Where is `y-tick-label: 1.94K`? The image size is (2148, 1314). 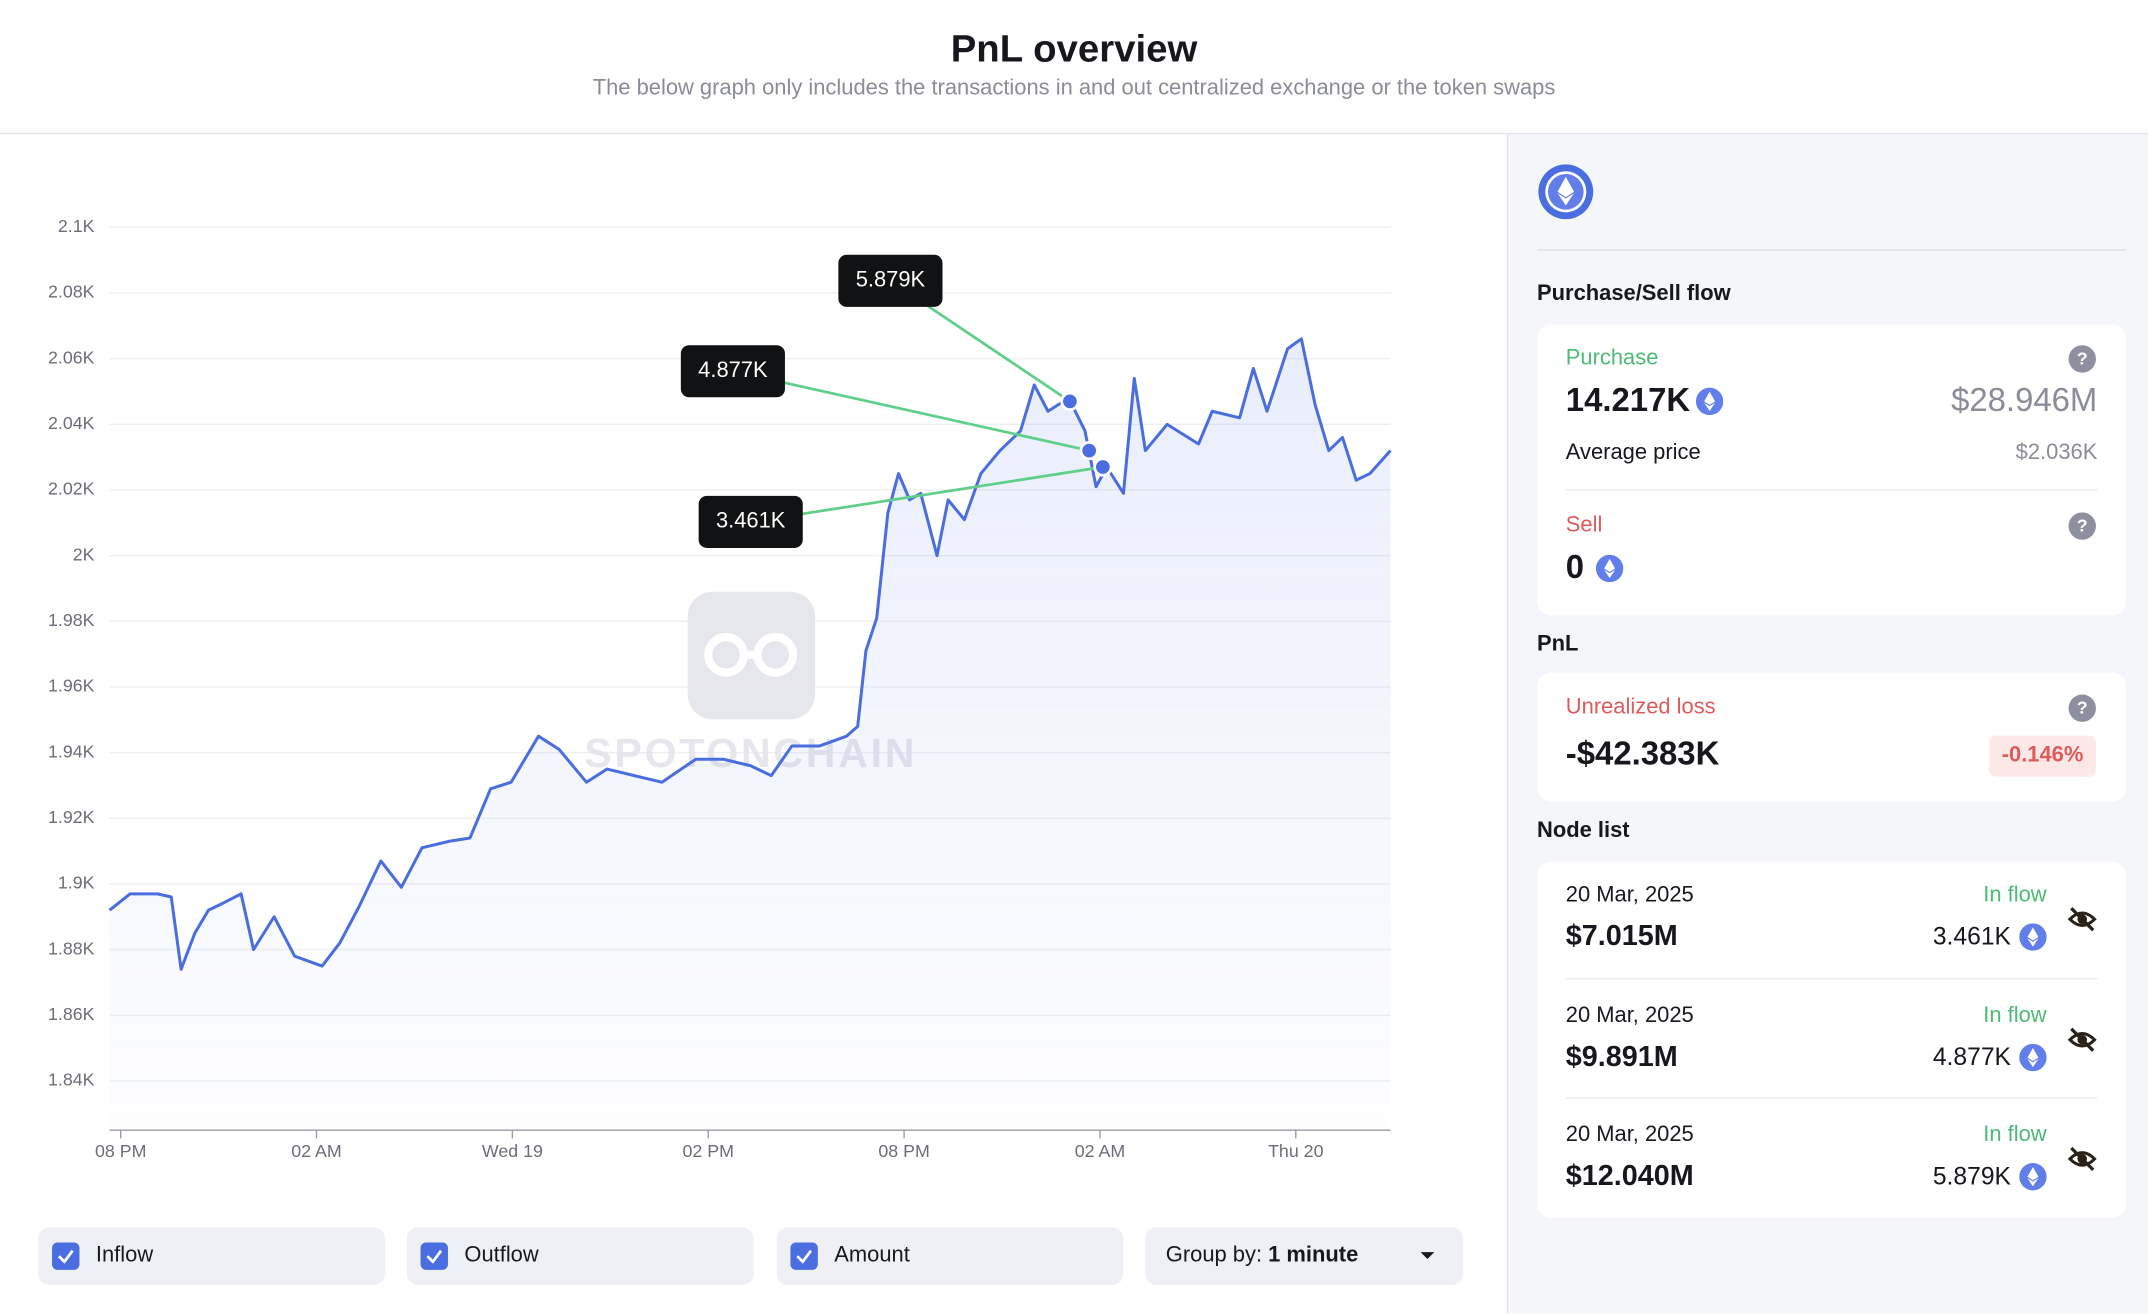
y-tick-label: 1.94K is located at coordinates (71, 751).